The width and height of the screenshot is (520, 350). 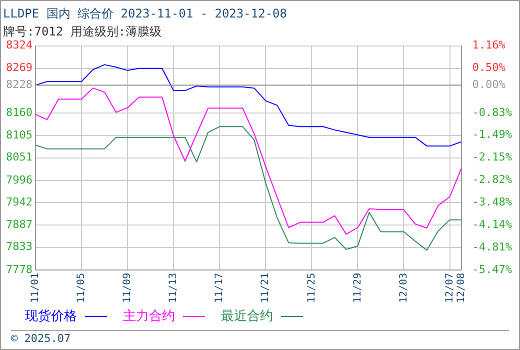 What do you see at coordinates (492, 135) in the screenshot?
I see `y2-tick-label: -1.49%` at bounding box center [492, 135].